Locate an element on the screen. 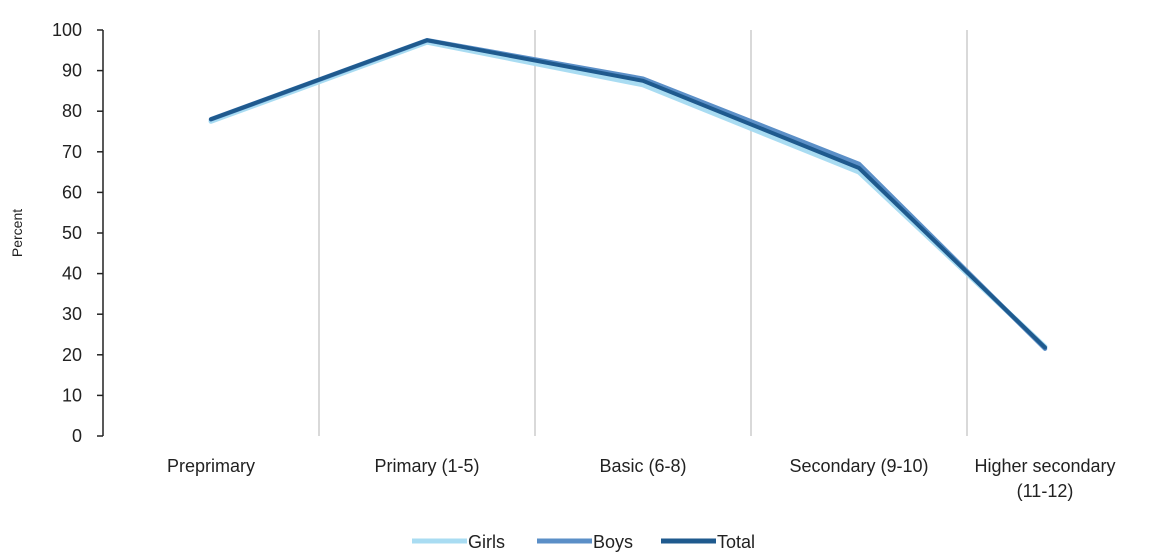  y-tick-label: 60 is located at coordinates (72, 192).